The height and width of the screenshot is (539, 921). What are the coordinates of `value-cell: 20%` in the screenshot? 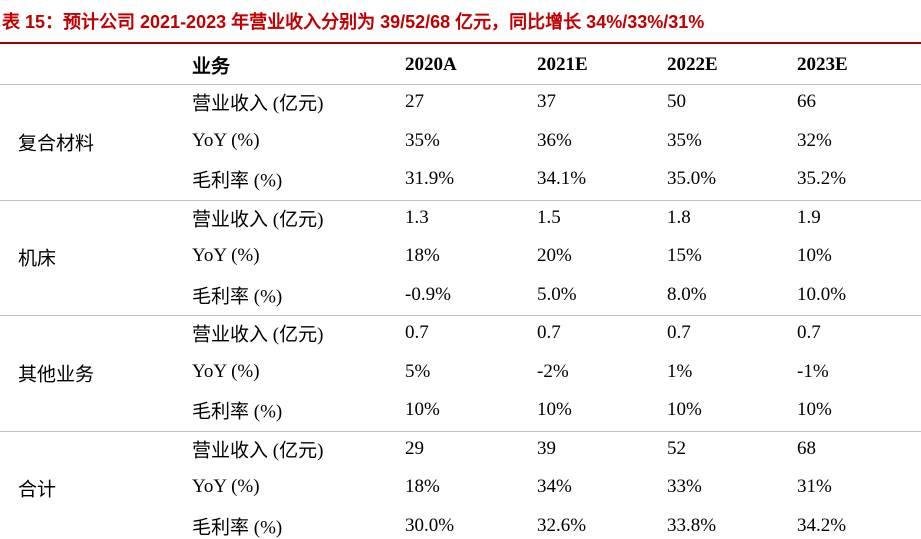 It's located at (554, 255).